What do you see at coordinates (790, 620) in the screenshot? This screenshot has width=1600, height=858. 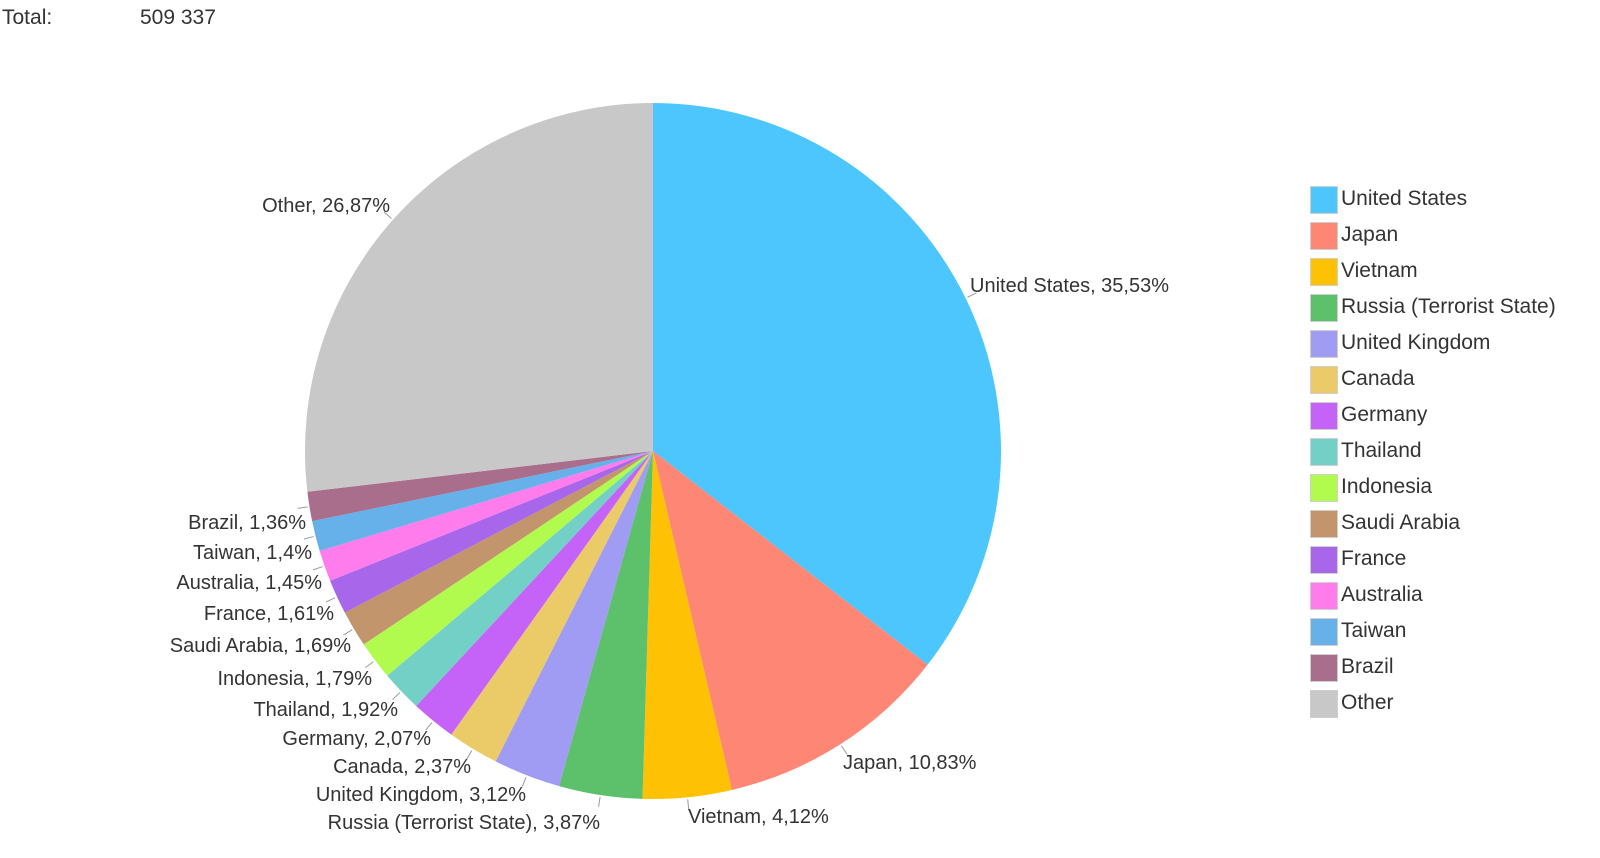 I see `pie-slice-japan` at bounding box center [790, 620].